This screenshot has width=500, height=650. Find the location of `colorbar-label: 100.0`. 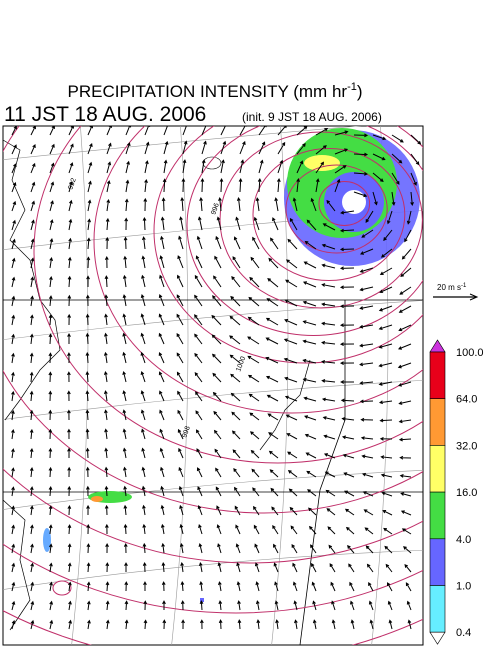

colorbar-label: 100.0 is located at coordinates (470, 353).